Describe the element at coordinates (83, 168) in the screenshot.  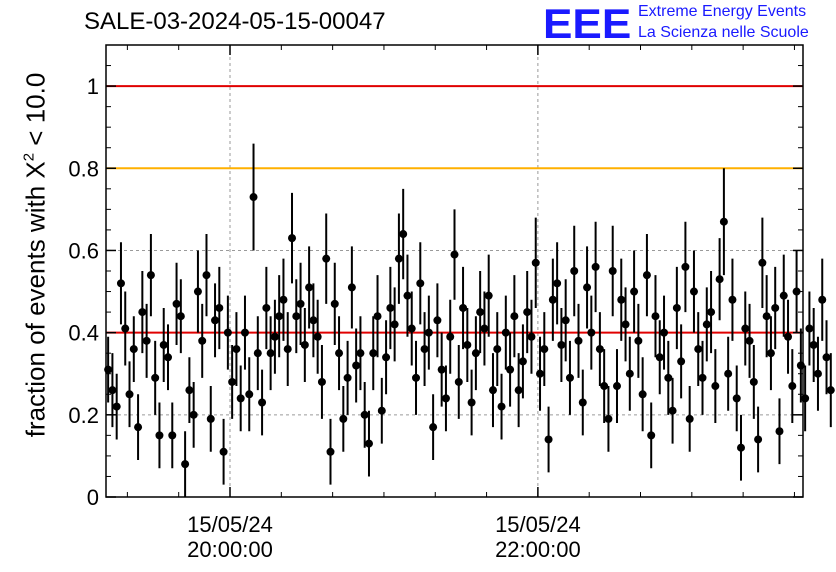
I see `y-tick-label: 0.8` at that location.